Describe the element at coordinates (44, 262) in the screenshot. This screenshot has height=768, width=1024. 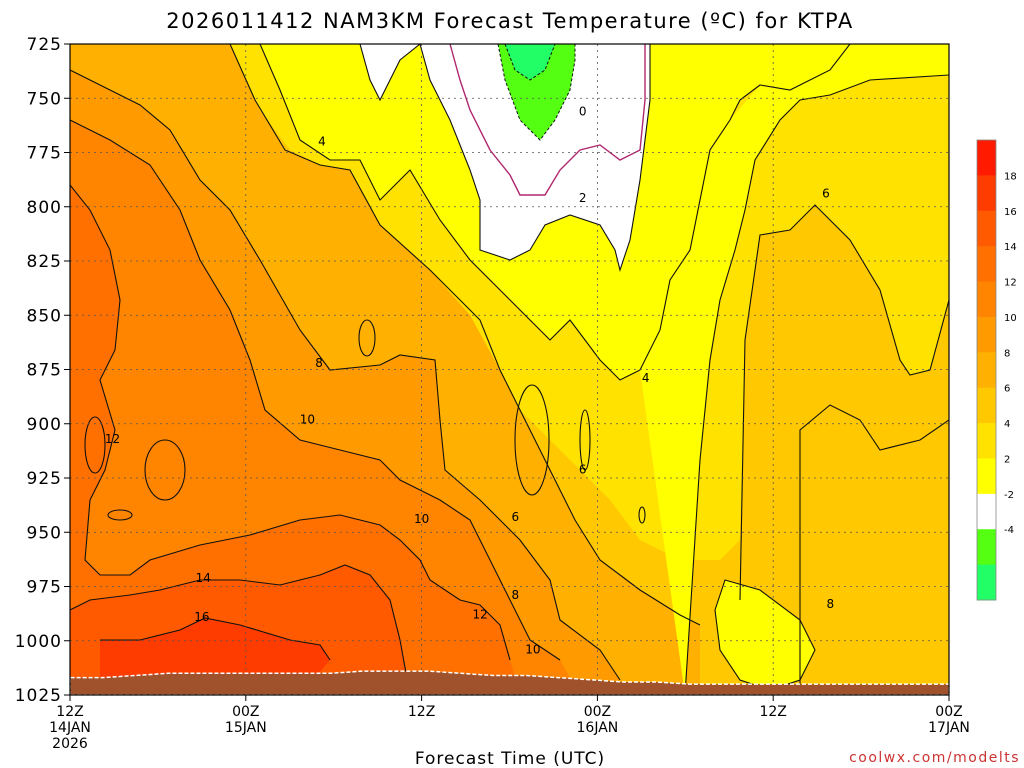
I see `y-tick-label: 825` at that location.